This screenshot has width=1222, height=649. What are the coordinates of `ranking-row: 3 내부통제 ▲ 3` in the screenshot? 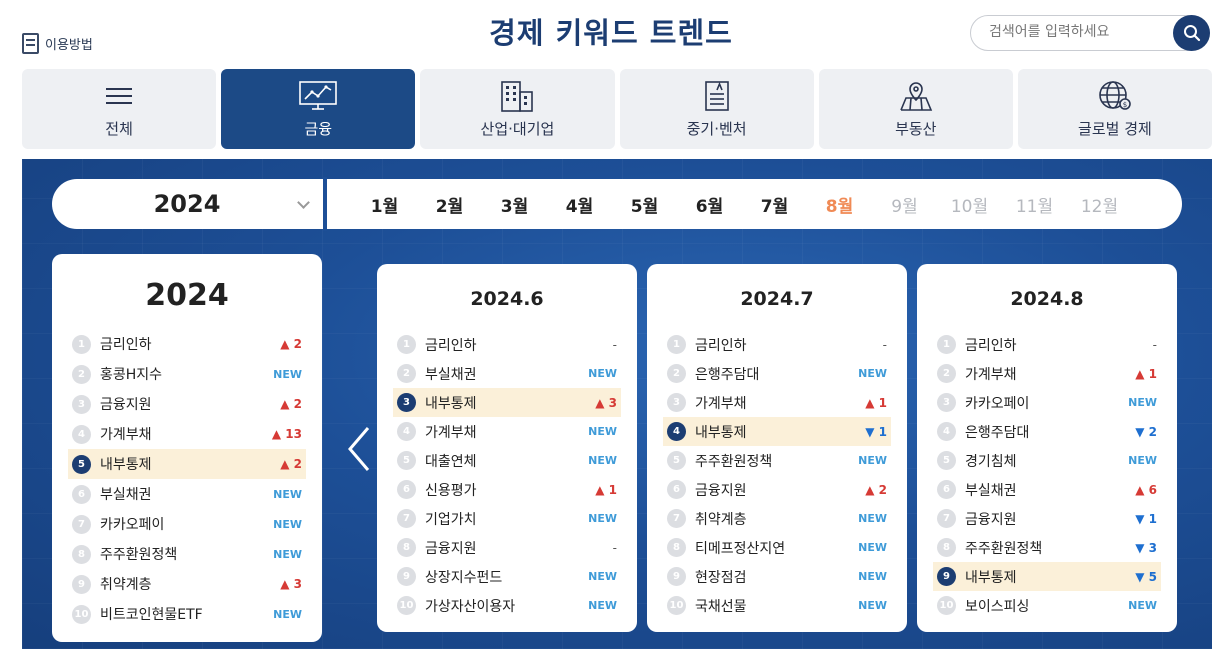 It's located at (507, 402).